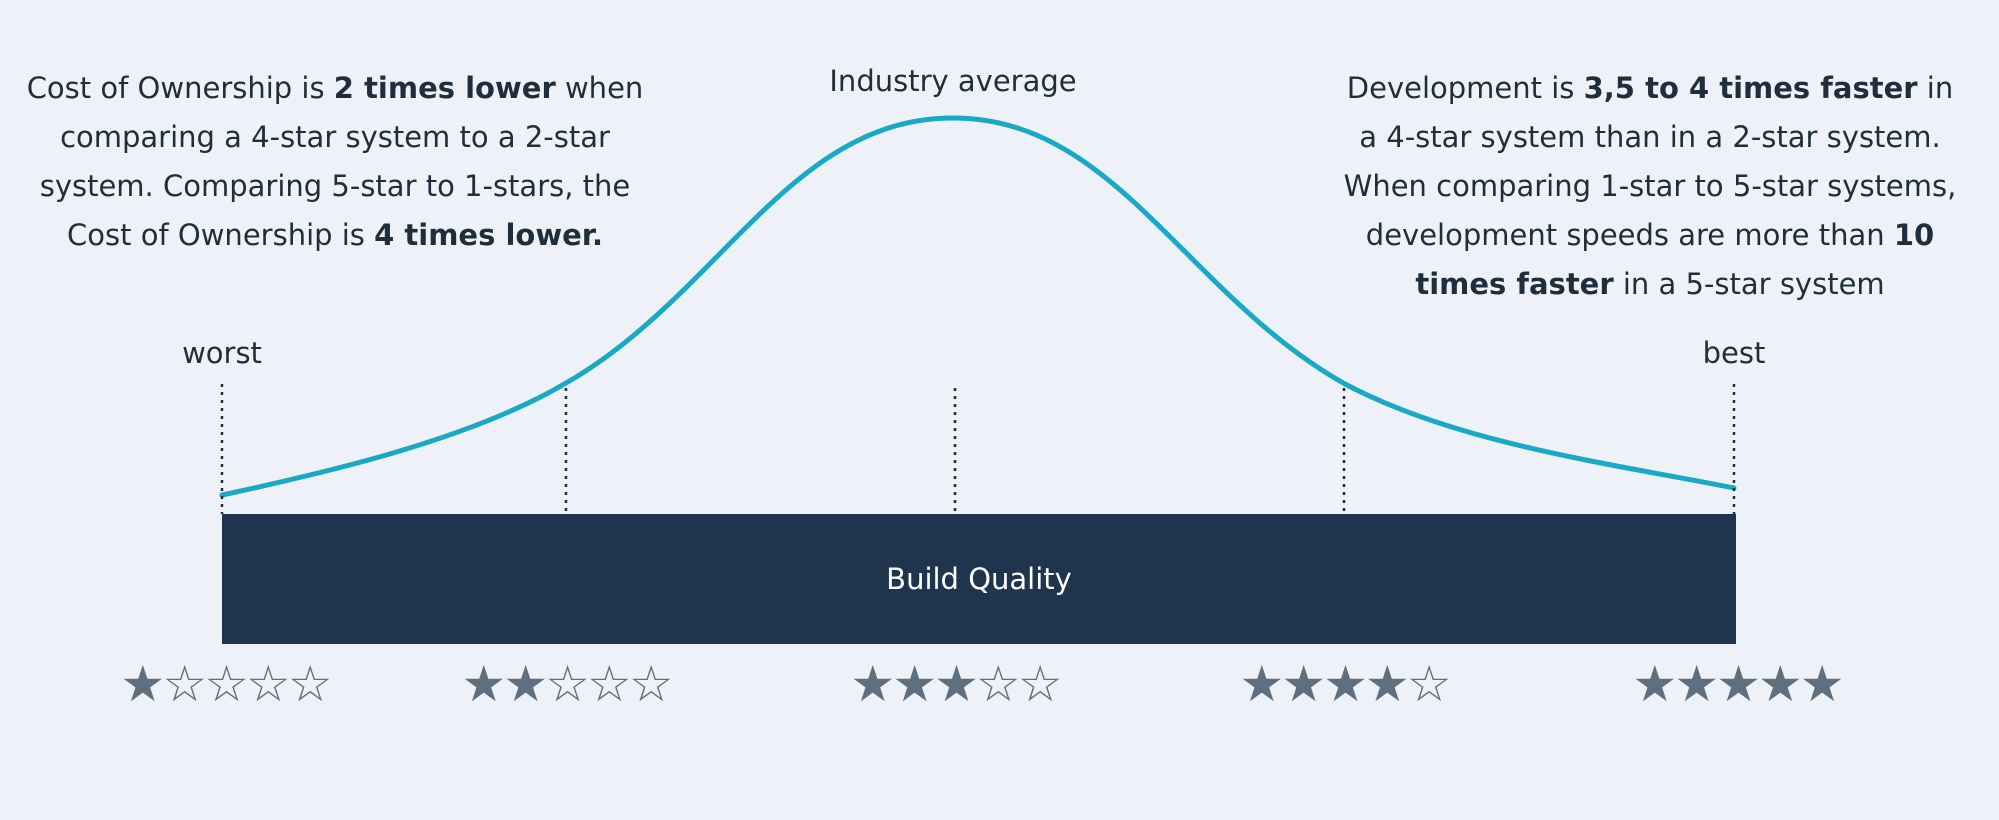  I want to click on rating-4-stars: ★★★★☆, so click(1345, 684).